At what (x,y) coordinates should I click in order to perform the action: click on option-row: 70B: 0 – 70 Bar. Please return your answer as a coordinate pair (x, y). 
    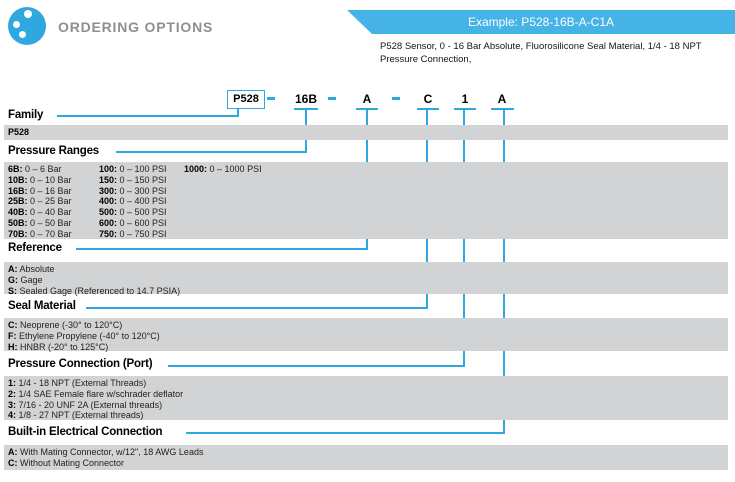
    Looking at the image, I should click on (40, 233).